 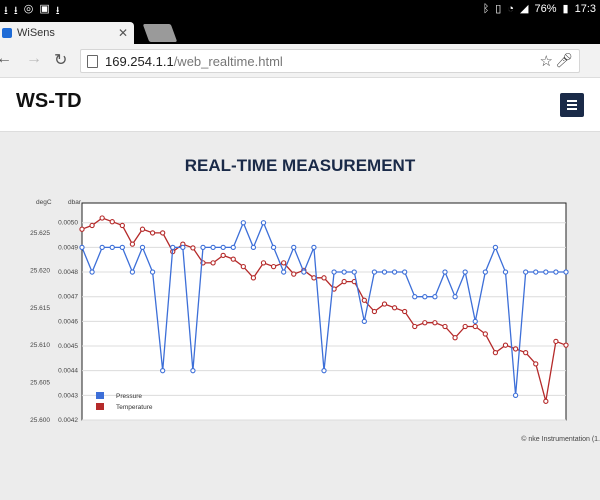 I want to click on status-bar: ⭳ ⭳ ◎ ▣ ⭳ ᛒ ▯ ◔ ◢ 76% ▮ 17:3, so click(x=300, y=9).